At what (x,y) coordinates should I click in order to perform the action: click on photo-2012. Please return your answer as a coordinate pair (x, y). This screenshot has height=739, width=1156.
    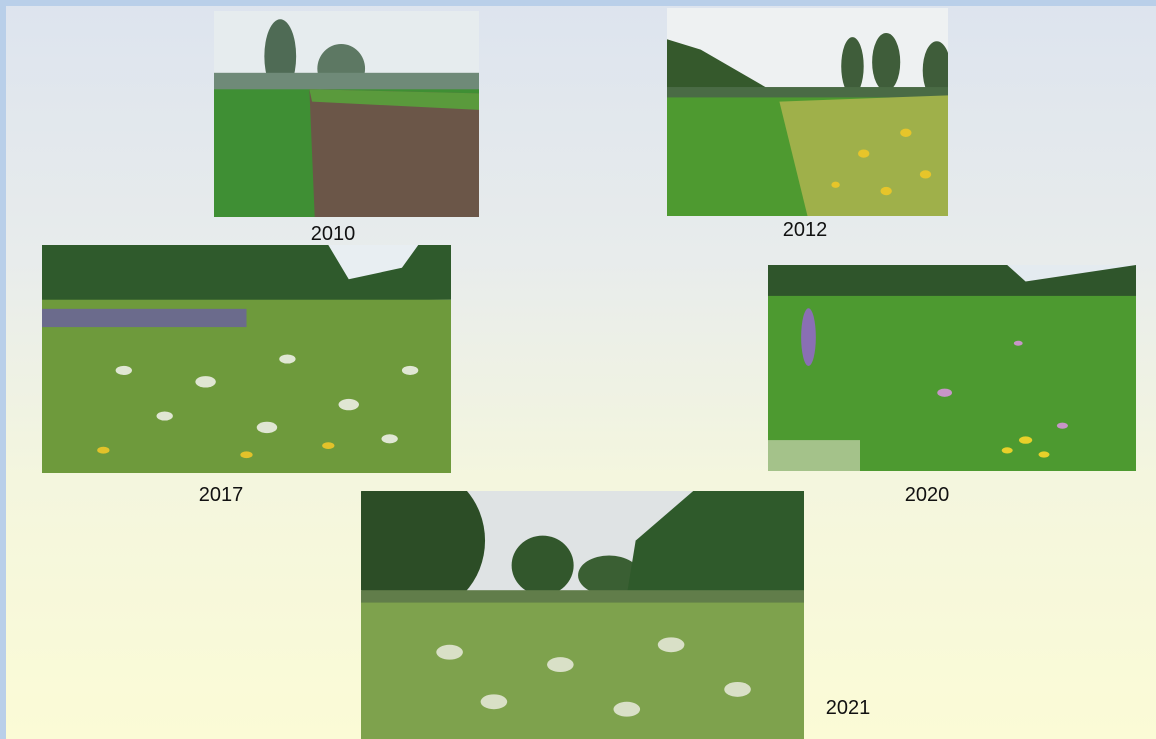
    Looking at the image, I should click on (807, 112).